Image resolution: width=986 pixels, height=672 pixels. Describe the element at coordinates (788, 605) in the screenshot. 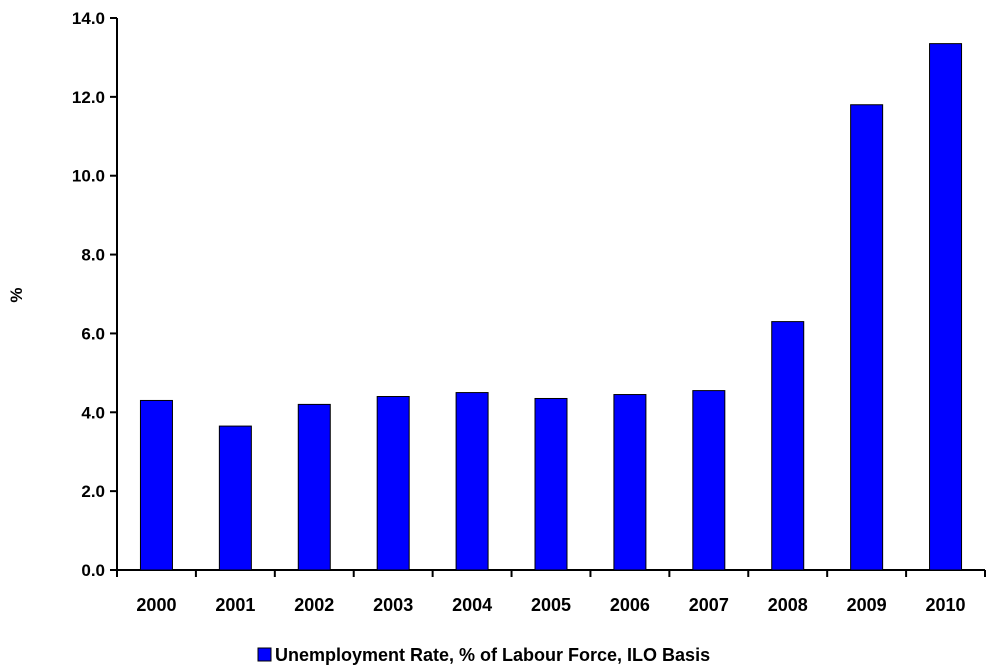

I see `x-tick-label: 2008` at that location.